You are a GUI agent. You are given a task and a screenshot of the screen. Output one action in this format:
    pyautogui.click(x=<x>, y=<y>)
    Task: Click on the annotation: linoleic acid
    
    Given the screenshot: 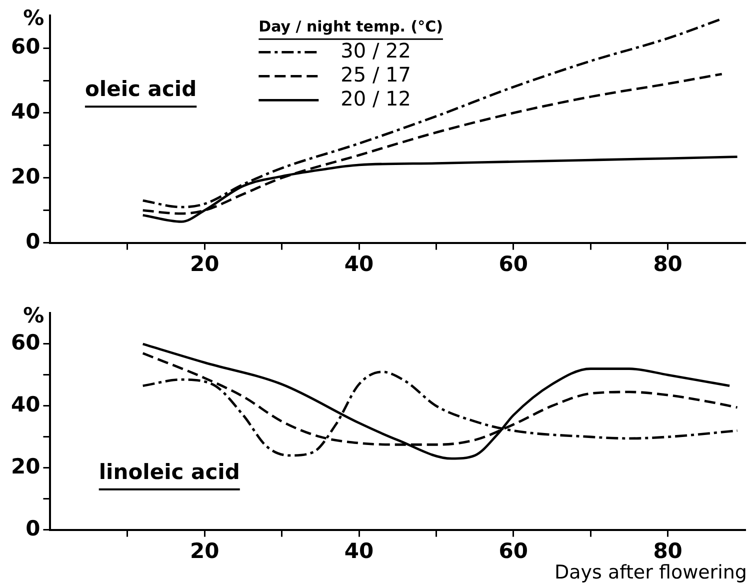 What is the action you would take?
    pyautogui.click(x=169, y=472)
    